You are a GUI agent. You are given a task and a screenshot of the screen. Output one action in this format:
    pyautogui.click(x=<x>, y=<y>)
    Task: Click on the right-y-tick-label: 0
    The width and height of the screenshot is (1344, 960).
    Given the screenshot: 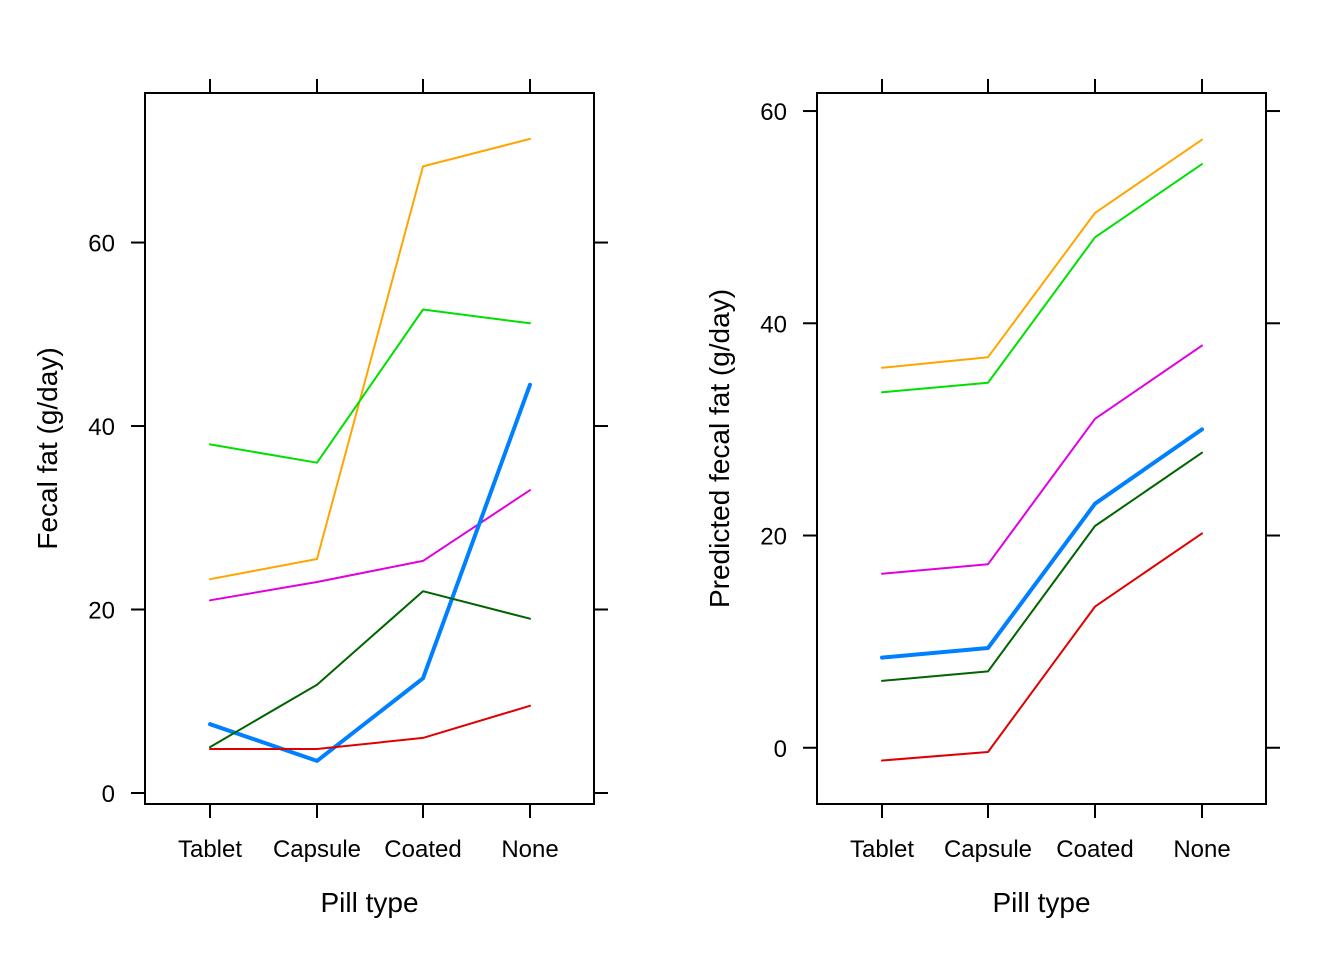 What is the action you would take?
    pyautogui.click(x=780, y=749)
    